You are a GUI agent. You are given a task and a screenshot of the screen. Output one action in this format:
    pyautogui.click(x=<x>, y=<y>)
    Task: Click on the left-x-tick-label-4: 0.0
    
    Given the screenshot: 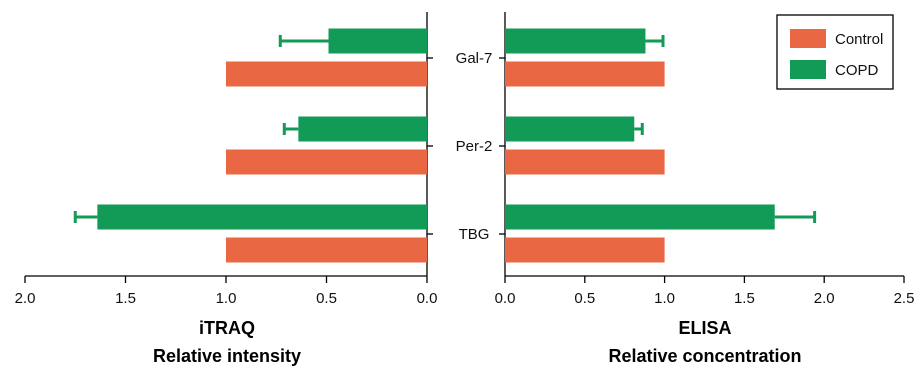 What is the action you would take?
    pyautogui.click(x=427, y=298)
    